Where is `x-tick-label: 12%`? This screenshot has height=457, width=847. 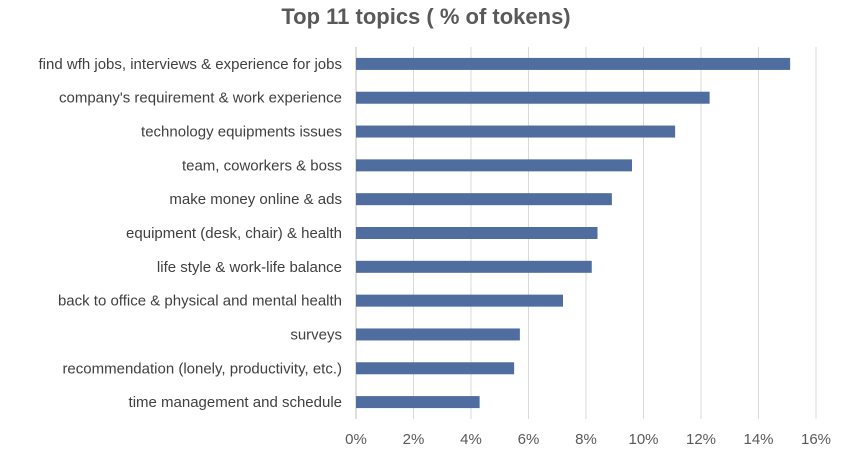
x-tick-label: 12% is located at coordinates (701, 439).